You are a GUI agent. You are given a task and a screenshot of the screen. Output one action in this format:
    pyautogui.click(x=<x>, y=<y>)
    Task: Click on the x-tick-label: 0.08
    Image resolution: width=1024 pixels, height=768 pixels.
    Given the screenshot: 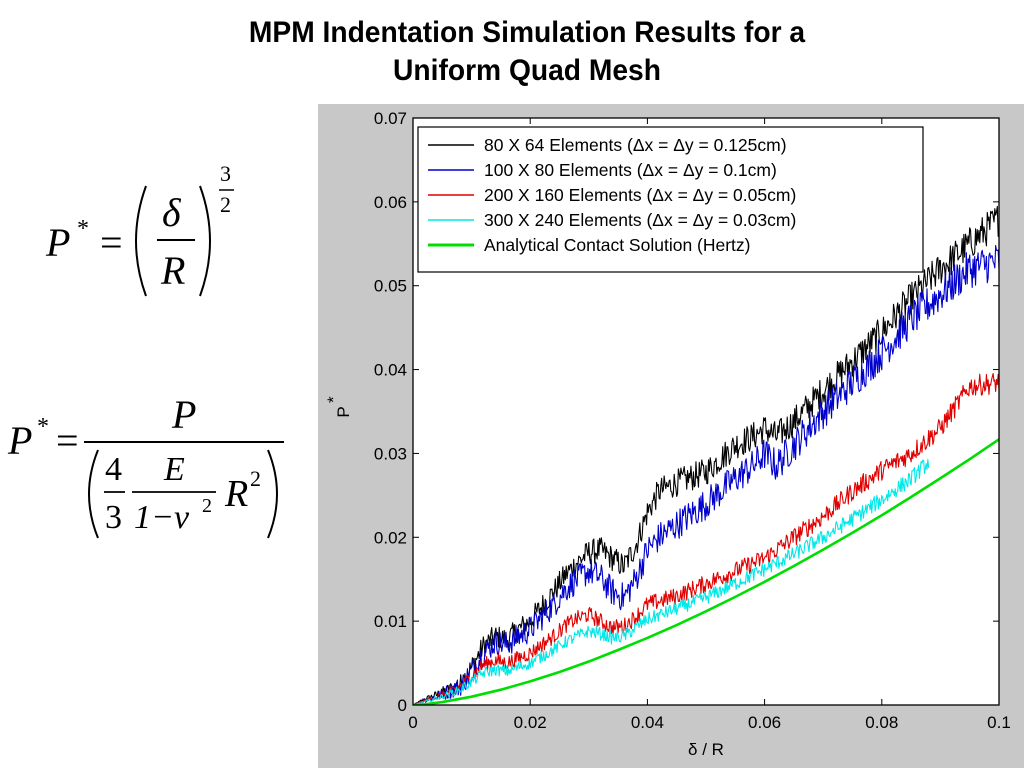 What is the action you would take?
    pyautogui.click(x=881, y=722)
    